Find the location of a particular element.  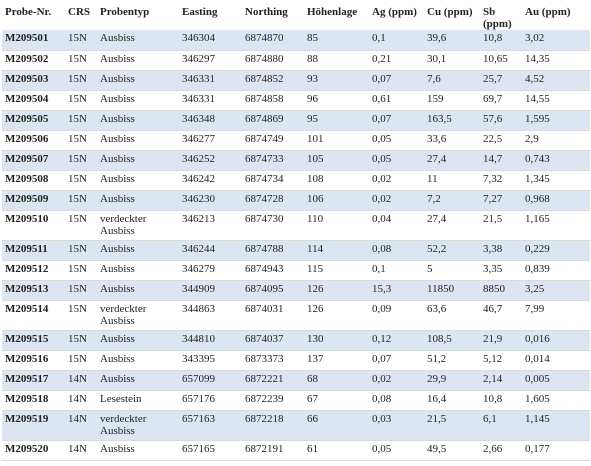

table-cell: 108 is located at coordinates (336, 180).